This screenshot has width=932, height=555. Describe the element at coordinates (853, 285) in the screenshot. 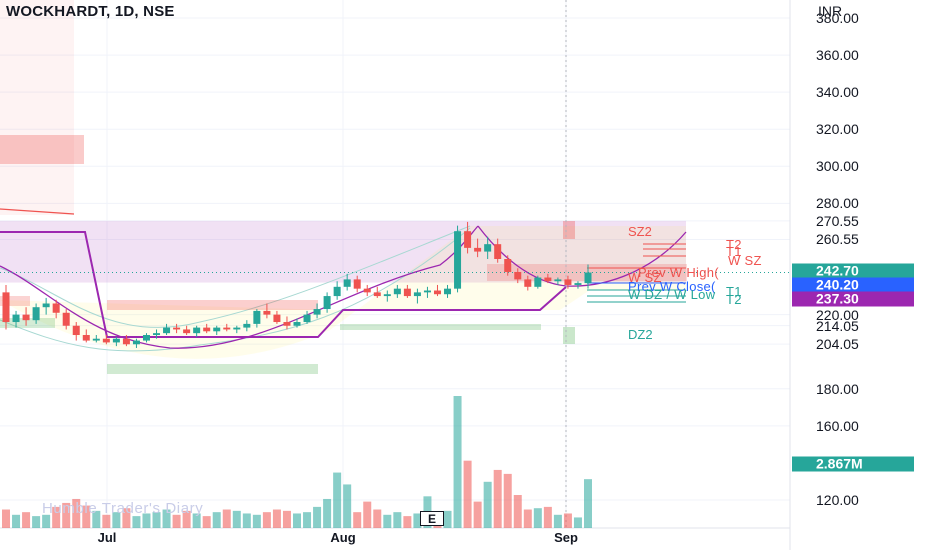

I see `price-badge: 240.20` at that location.